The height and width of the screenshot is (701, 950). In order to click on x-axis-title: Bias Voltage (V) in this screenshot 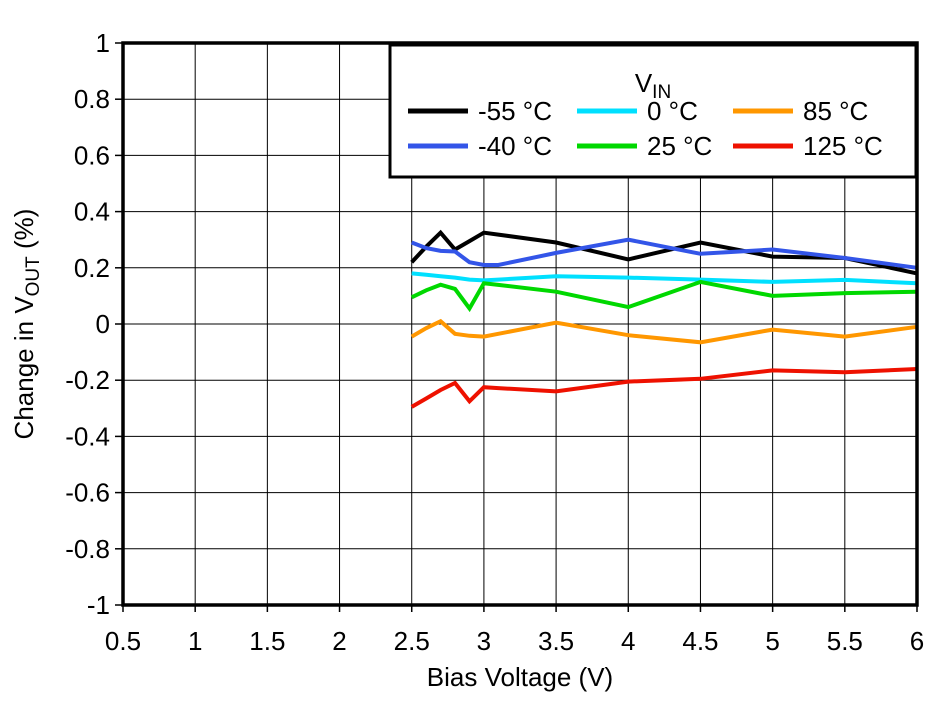, I will do `click(520, 677)`.